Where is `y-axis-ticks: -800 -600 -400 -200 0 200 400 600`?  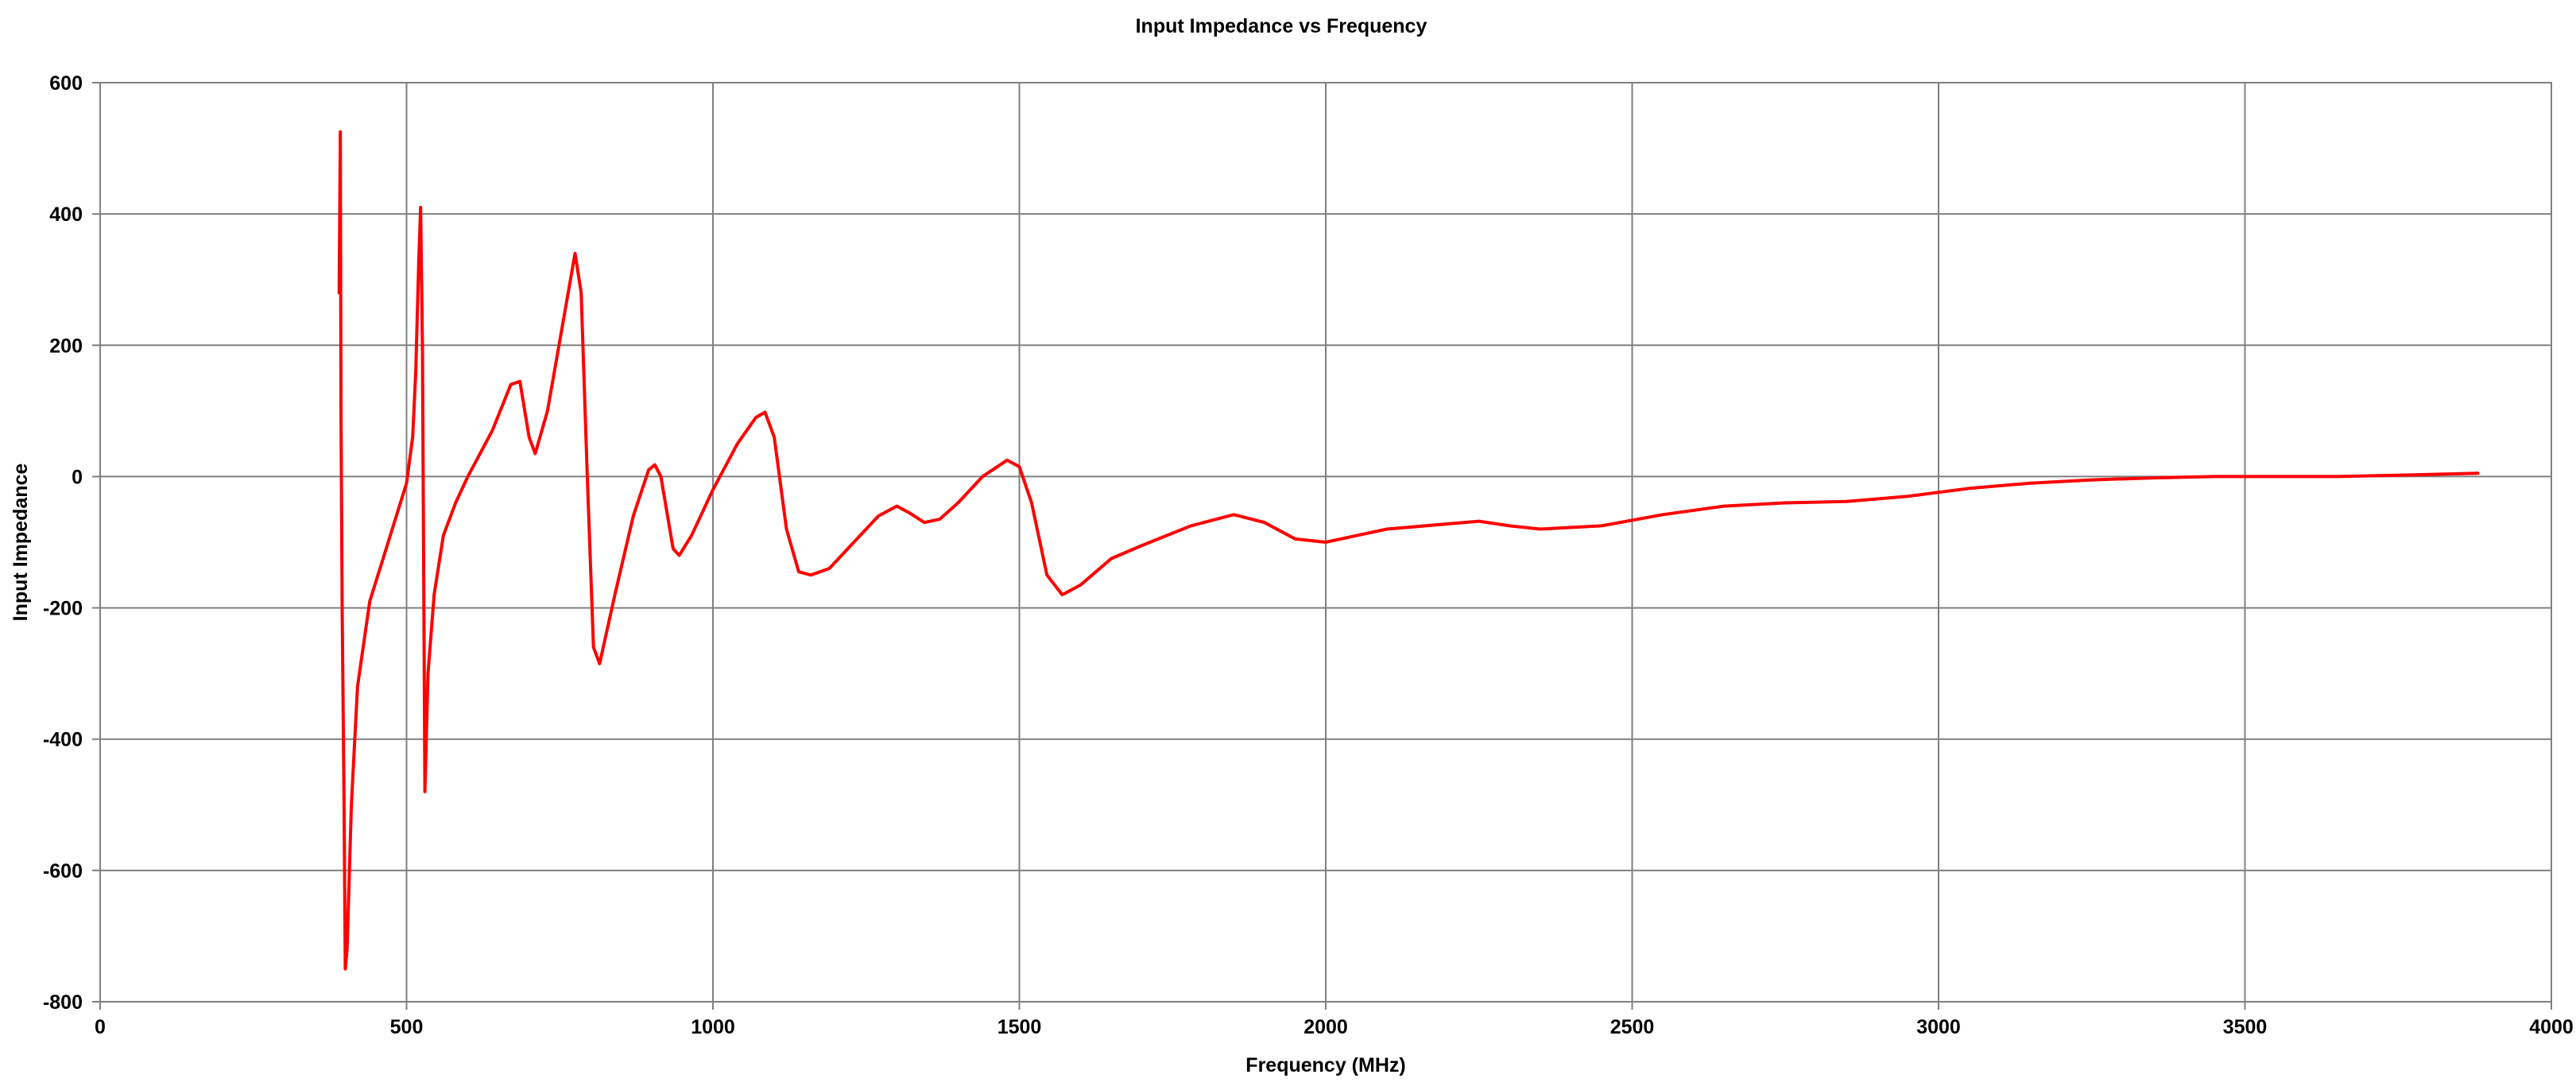
y-axis-ticks: -800 -600 -400 -200 0 200 400 600 is located at coordinates (71, 543).